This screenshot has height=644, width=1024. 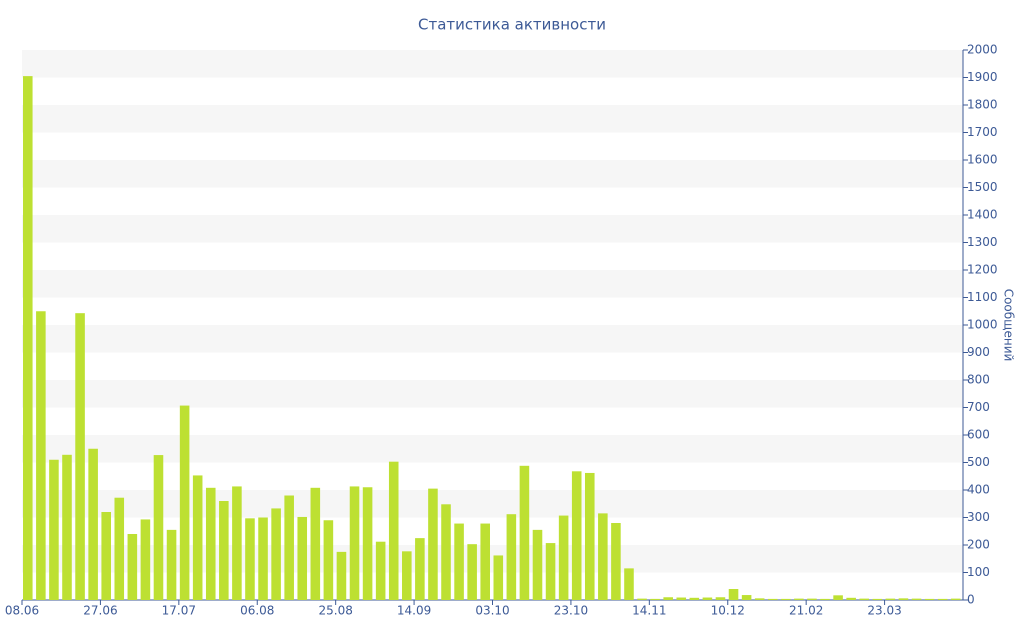 I want to click on y-tick-label: 100, so click(x=978, y=572).